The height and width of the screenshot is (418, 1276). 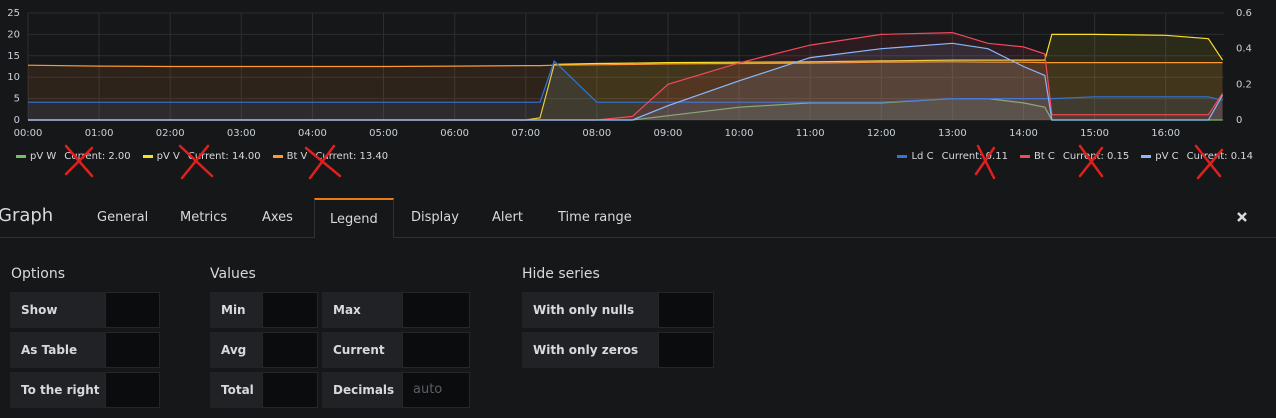 I want to click on close-button, so click(x=1242, y=217).